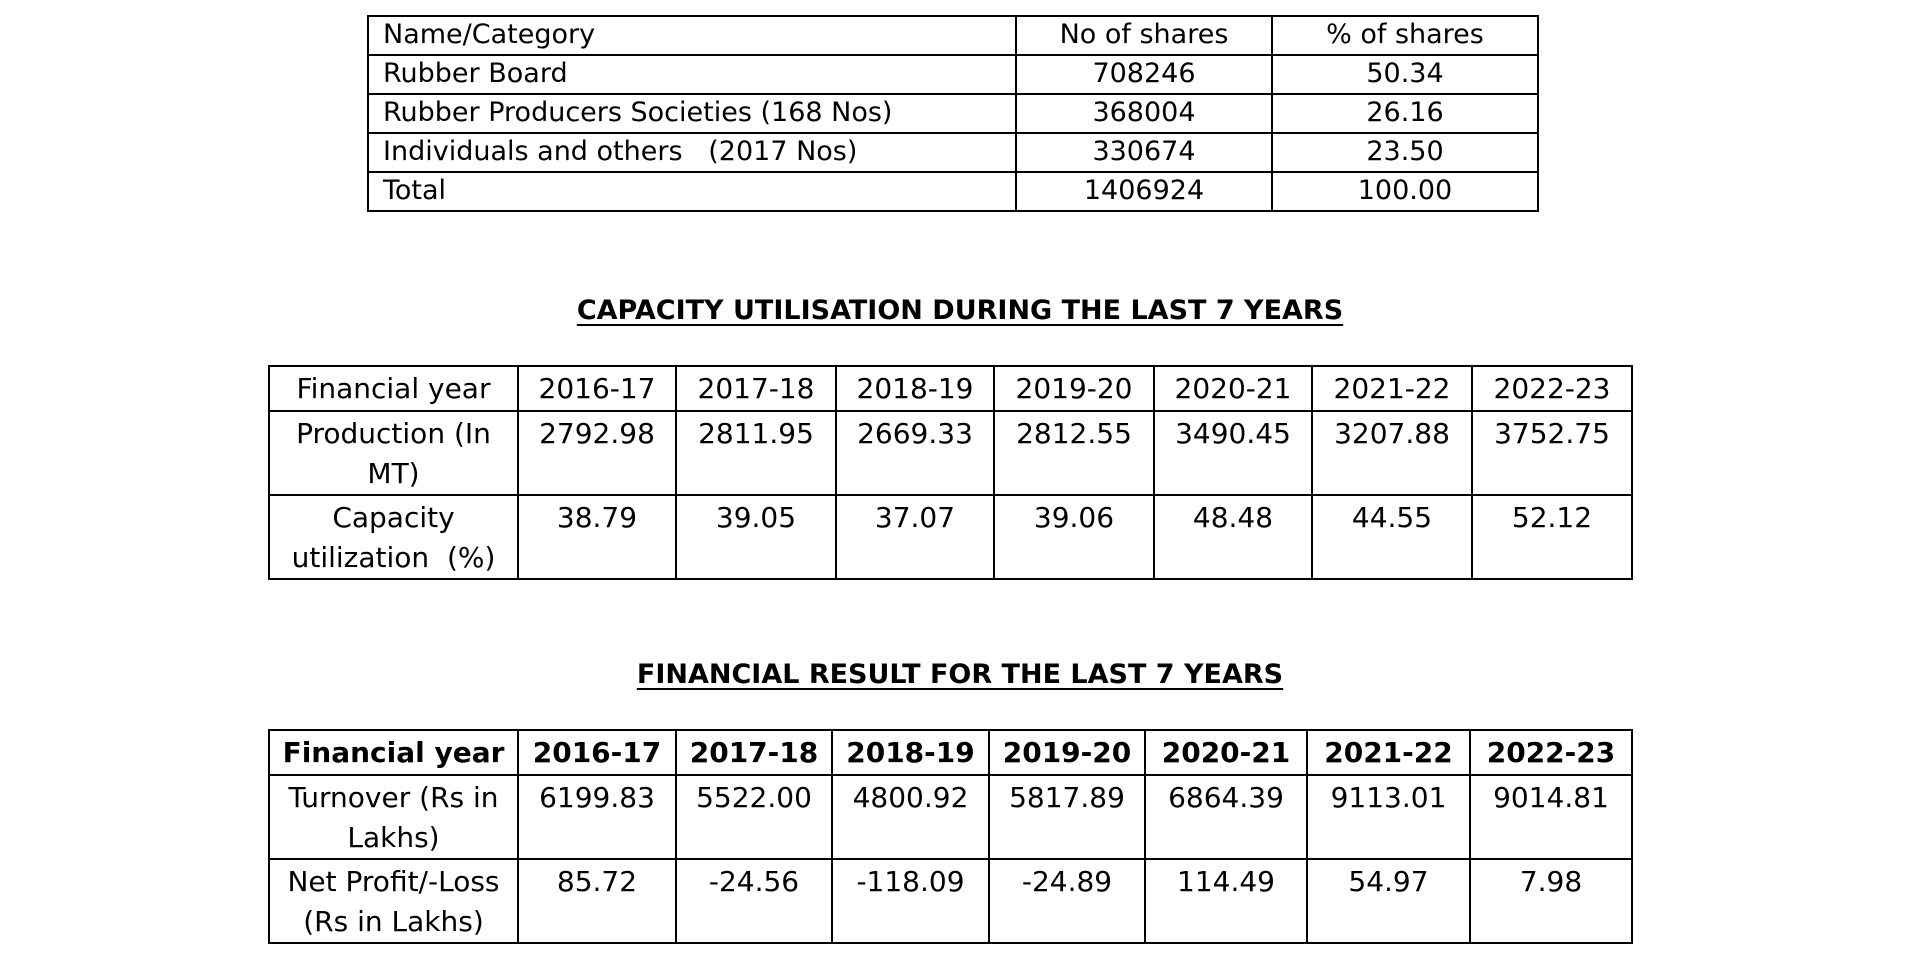 The height and width of the screenshot is (980, 1920). Describe the element at coordinates (393, 453) in the screenshot. I see `row-label-cell: Production (In MT)` at that location.